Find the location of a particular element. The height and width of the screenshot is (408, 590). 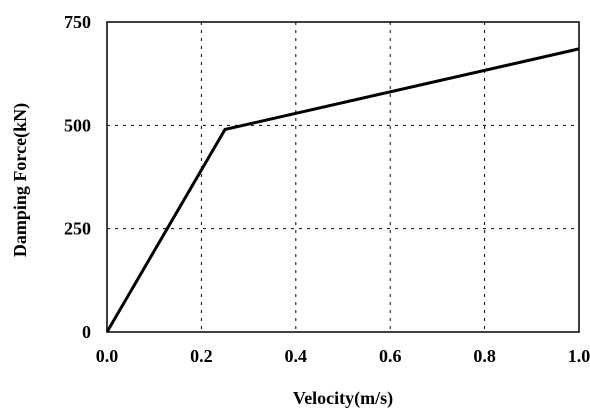

y-tick-label: 250 is located at coordinates (77, 229).